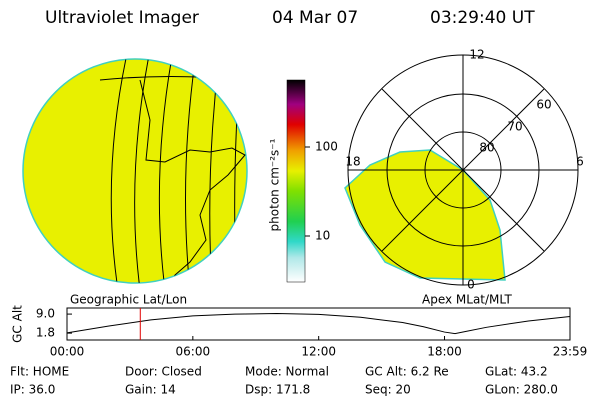 Image resolution: width=600 pixels, height=400 pixels. Describe the element at coordinates (32, 390) in the screenshot. I see `status-field: IP: 36.0` at that location.